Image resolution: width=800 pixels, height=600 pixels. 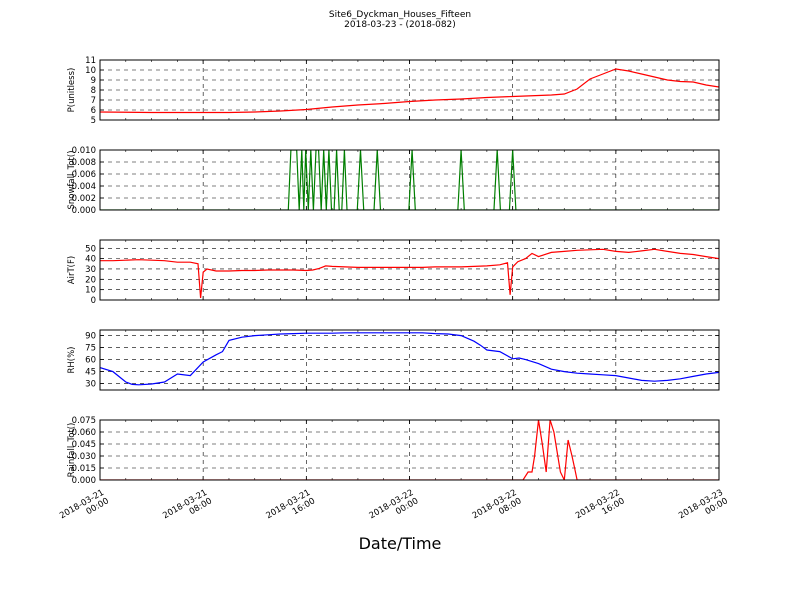 I want to click on y-axis-label: Rainfall_Tot(), so click(x=72, y=450).